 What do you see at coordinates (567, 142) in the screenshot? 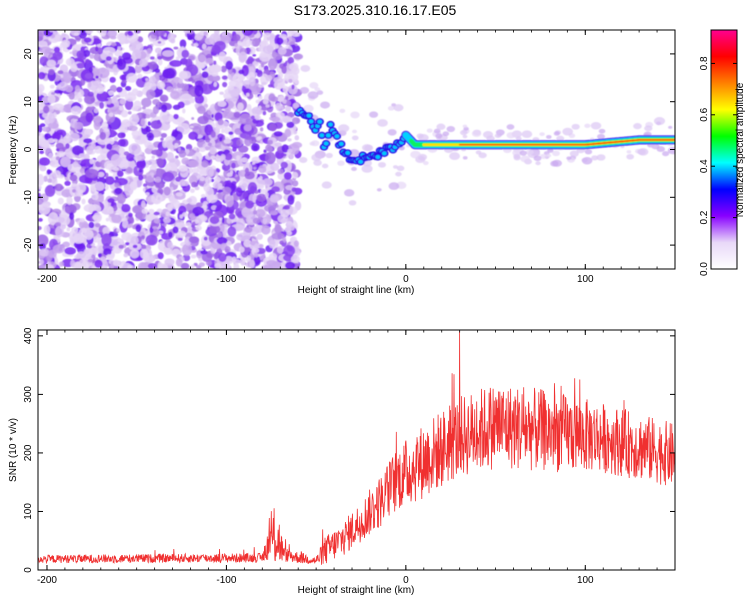
I see `spectrogram-ridge-layer` at bounding box center [567, 142].